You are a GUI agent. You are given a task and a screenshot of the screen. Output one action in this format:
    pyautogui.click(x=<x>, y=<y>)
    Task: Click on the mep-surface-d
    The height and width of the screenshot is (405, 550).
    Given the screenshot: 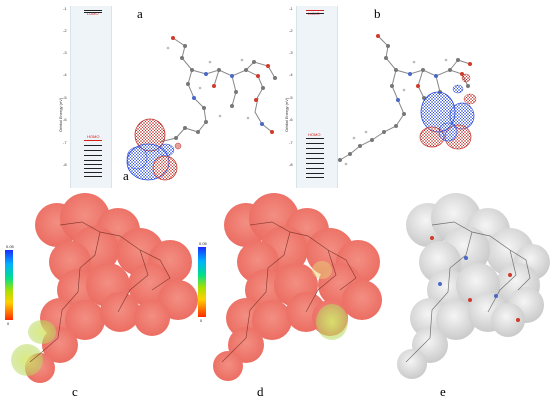 What is the action you would take?
    pyautogui.click(x=297, y=287)
    